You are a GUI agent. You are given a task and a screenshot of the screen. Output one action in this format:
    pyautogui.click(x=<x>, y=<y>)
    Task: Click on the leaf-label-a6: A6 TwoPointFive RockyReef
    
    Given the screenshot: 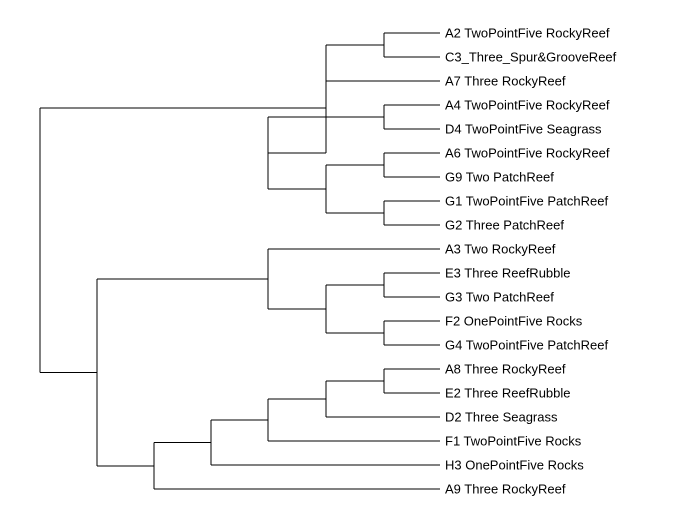 What is the action you would take?
    pyautogui.click(x=527, y=153)
    